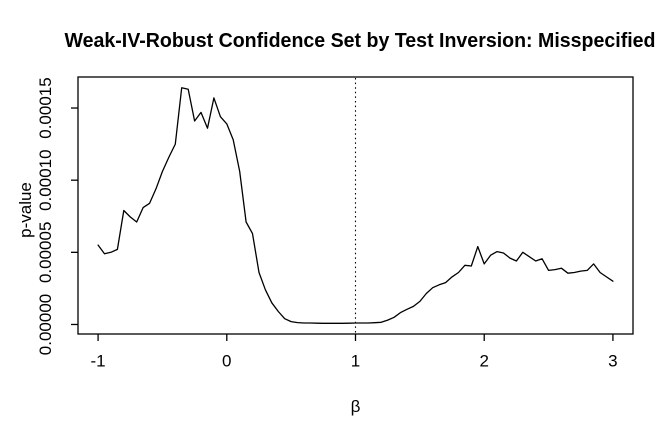 This screenshot has height=432, width=672. What do you see at coordinates (226, 361) in the screenshot?
I see `x-tick-label: 0` at bounding box center [226, 361].